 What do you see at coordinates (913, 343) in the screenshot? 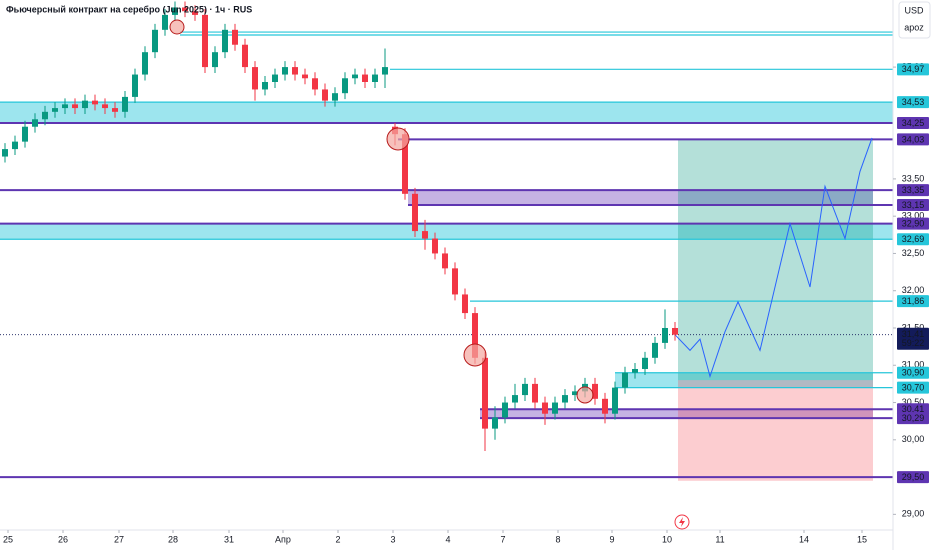
I see `countdown-label: 59:22` at bounding box center [913, 343].